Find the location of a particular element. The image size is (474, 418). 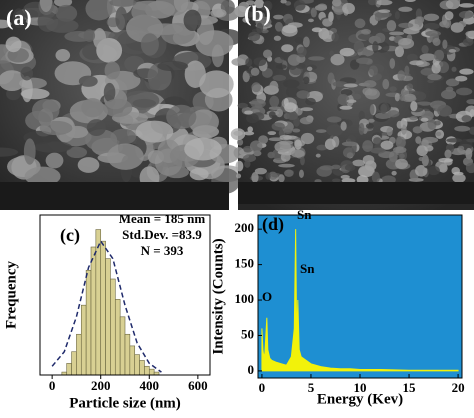

x-tick-label: 20 is located at coordinates (458, 387).